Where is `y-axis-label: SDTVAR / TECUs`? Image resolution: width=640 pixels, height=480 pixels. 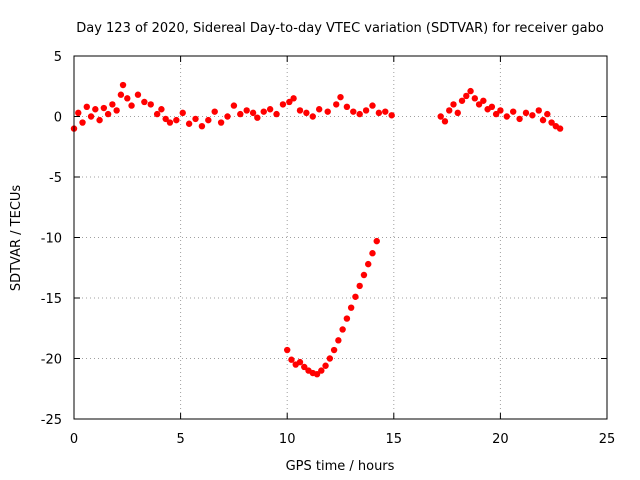
y-axis-label: SDTVAR / TECUs is located at coordinates (16, 238).